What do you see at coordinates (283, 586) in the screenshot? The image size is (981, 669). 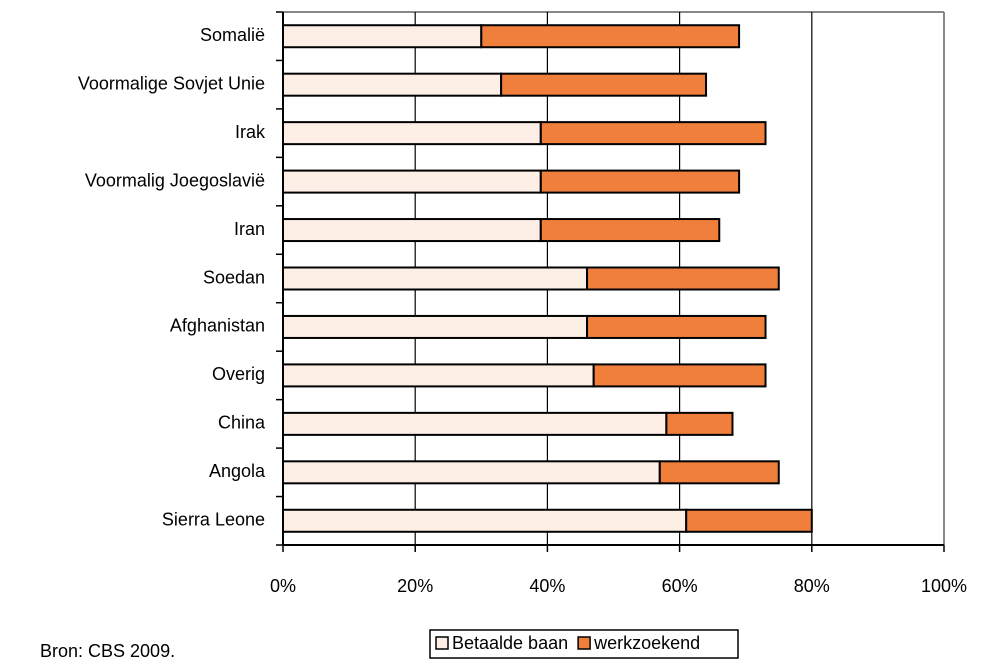 I see `x-tick-label: 0%` at bounding box center [283, 586].